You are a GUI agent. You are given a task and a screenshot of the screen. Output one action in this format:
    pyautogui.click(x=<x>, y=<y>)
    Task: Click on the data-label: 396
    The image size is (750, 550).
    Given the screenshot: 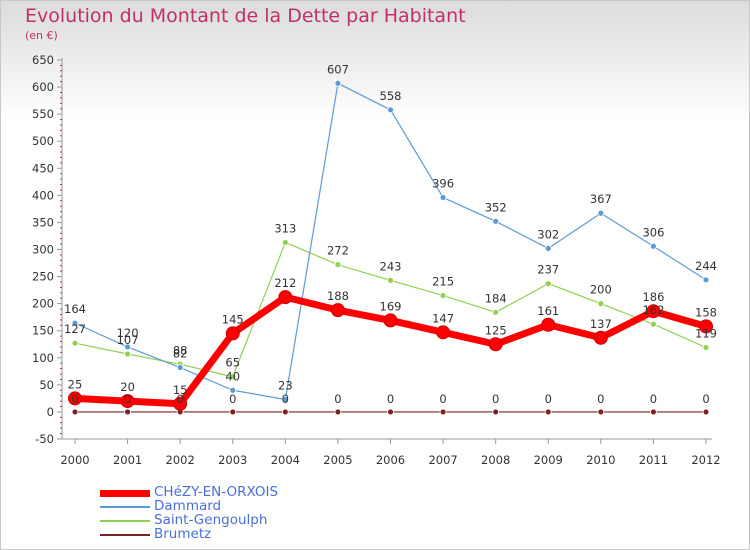 What is the action you would take?
    pyautogui.click(x=443, y=184)
    